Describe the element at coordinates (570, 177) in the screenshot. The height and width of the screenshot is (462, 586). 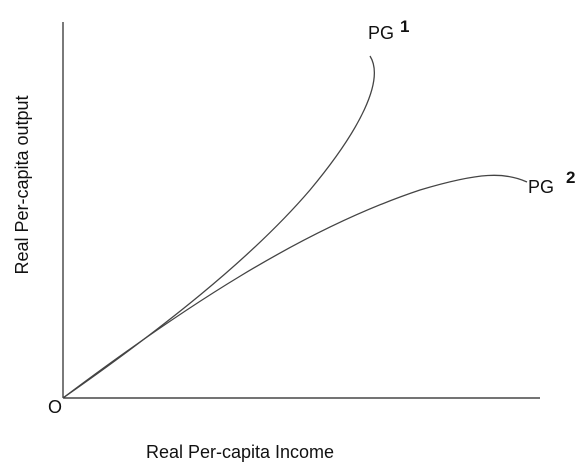
I see `curve-number: 2` at that location.